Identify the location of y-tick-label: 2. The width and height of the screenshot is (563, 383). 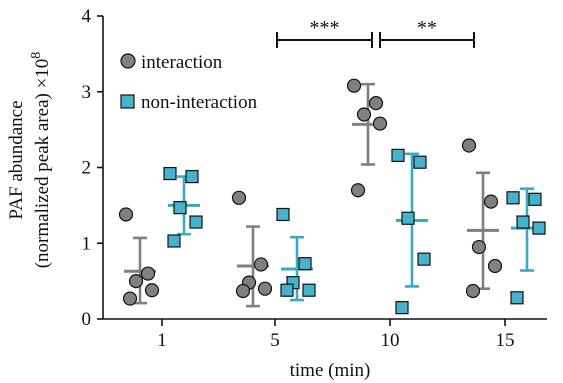
(87, 168).